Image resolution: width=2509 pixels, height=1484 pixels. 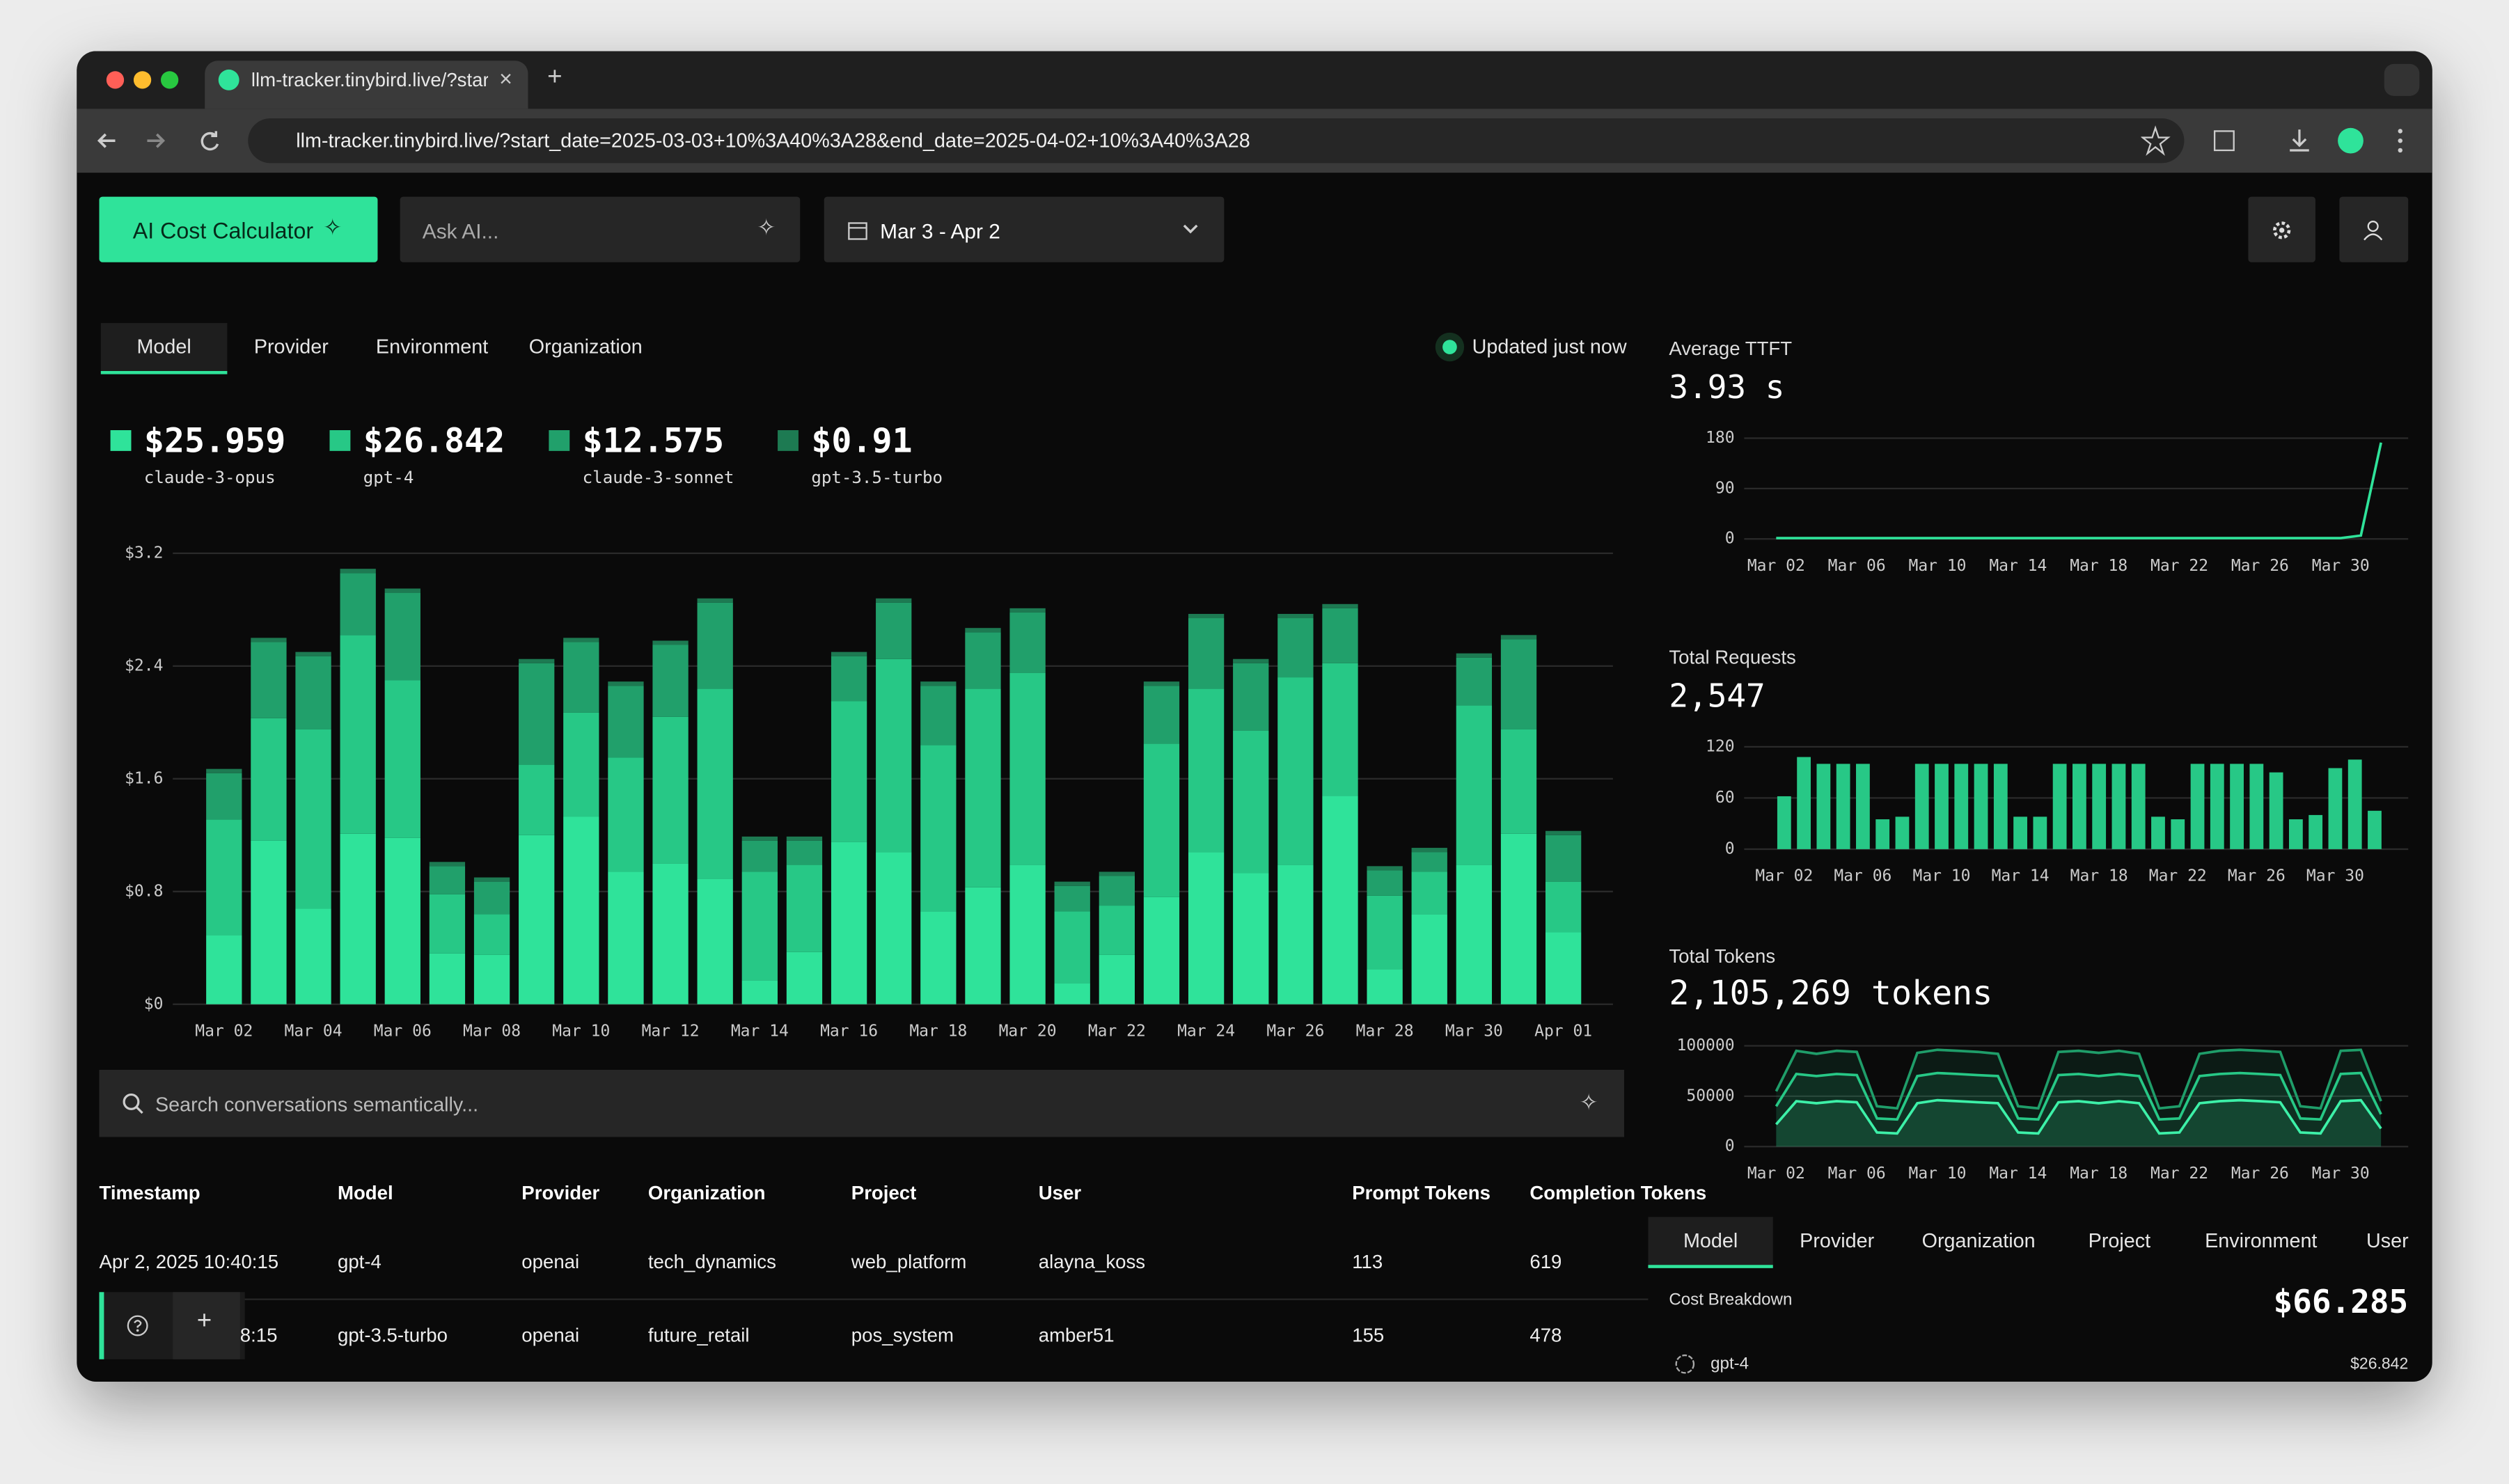 I want to click on table-cell: 619, so click(x=1545, y=1262).